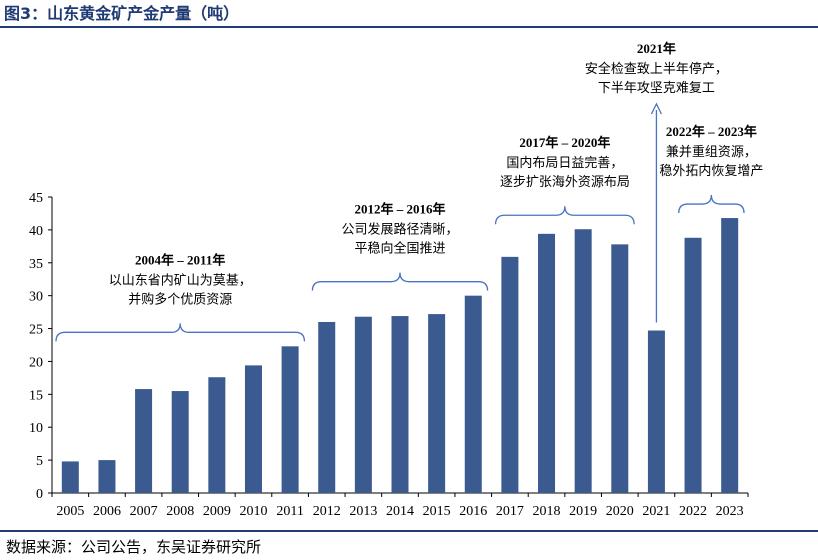 The image size is (818, 560). I want to click on y-tick-label: 0, so click(39, 494).